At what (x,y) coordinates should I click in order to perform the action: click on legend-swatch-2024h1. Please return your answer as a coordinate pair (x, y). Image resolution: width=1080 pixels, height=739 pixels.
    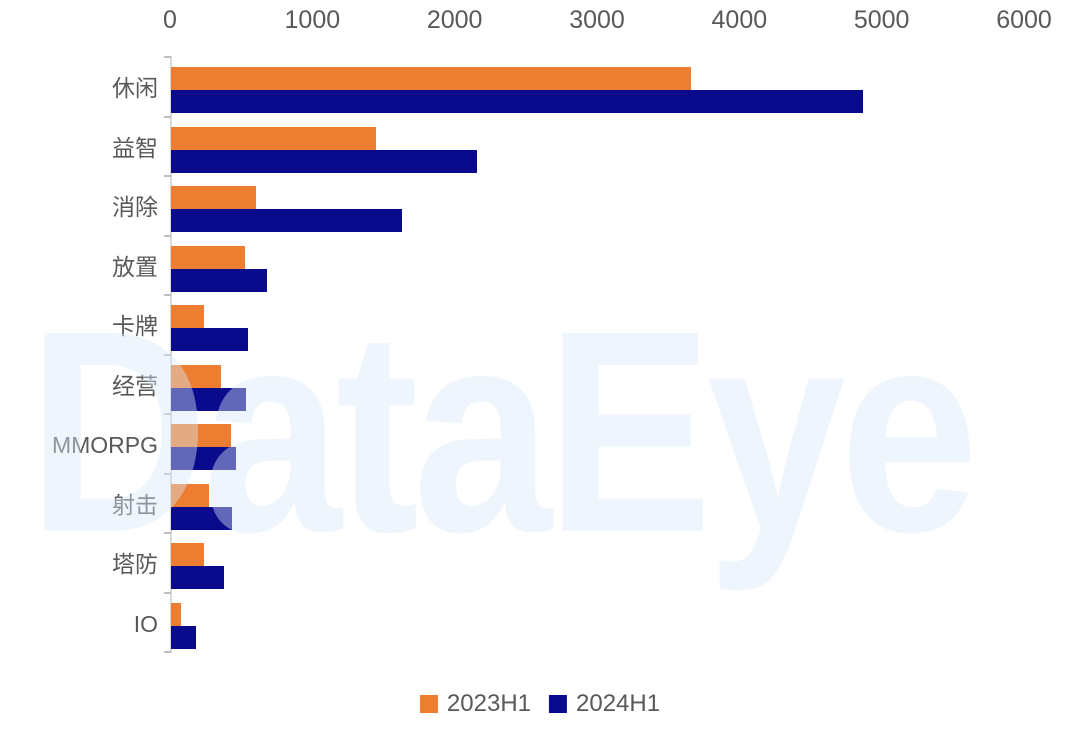
    Looking at the image, I should click on (558, 704).